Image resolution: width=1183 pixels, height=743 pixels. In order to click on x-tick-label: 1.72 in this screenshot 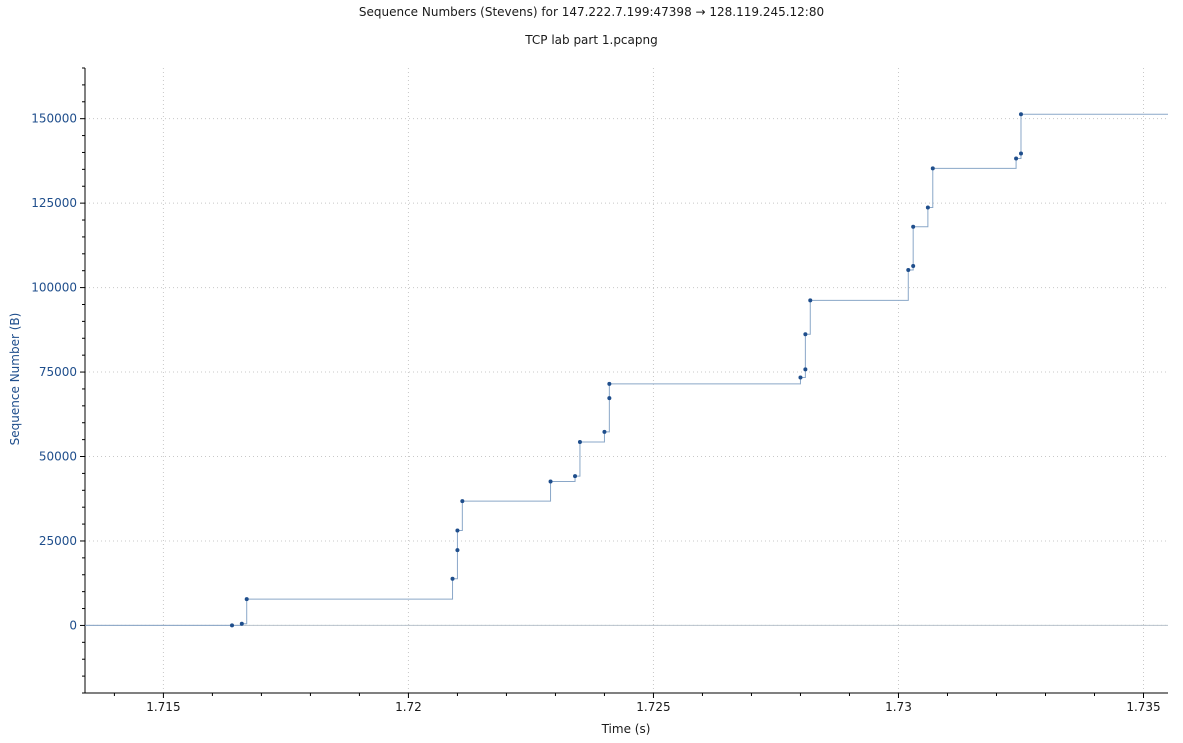, I will do `click(408, 707)`.